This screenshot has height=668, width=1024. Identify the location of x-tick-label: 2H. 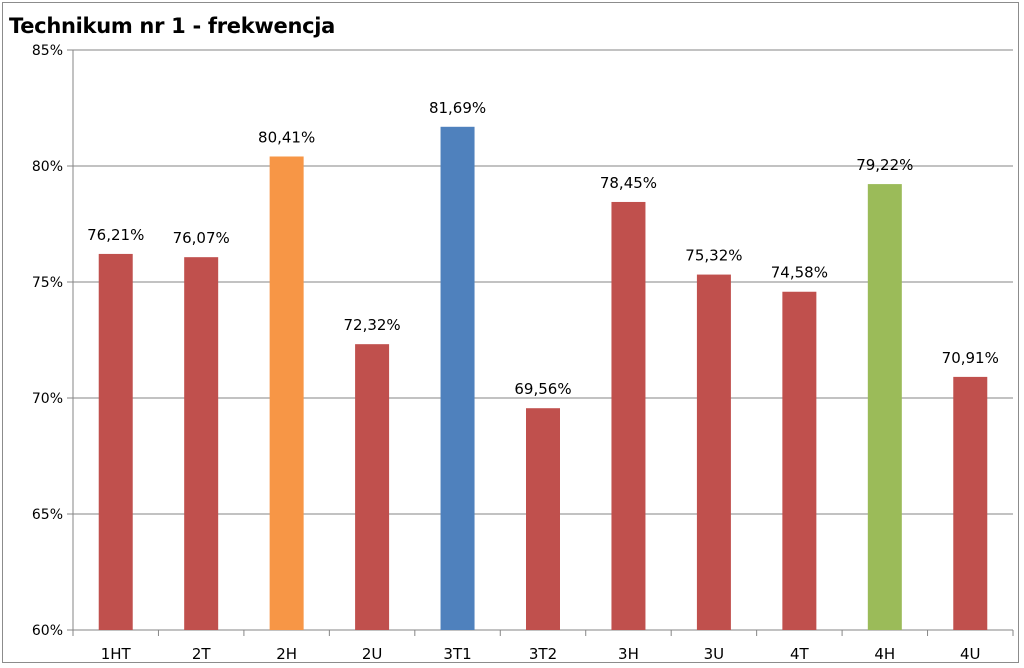
(286, 654).